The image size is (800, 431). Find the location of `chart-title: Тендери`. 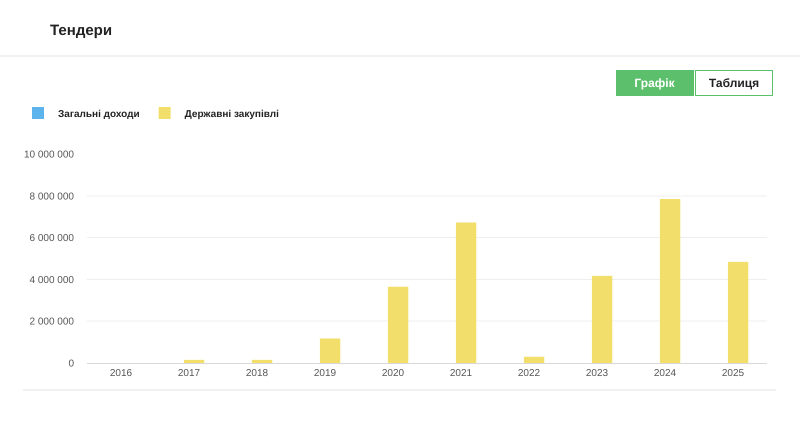

chart-title: Тендери is located at coordinates (81, 30).